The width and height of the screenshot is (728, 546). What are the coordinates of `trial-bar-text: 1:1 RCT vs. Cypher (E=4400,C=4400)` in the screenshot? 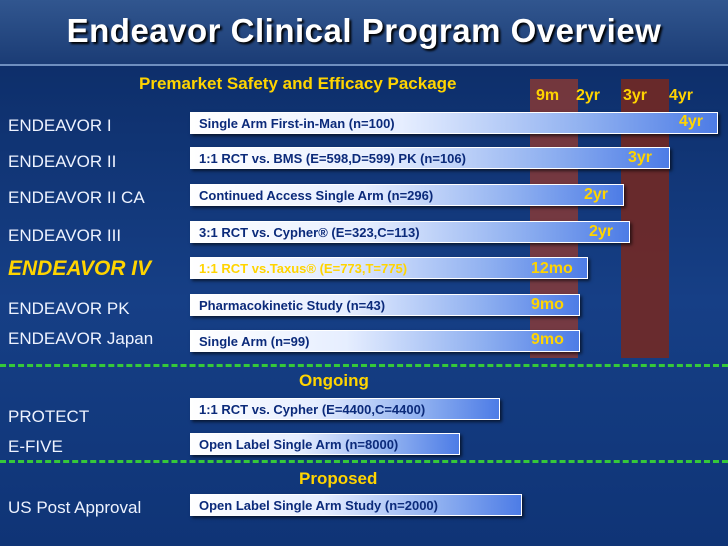 It's located at (312, 409).